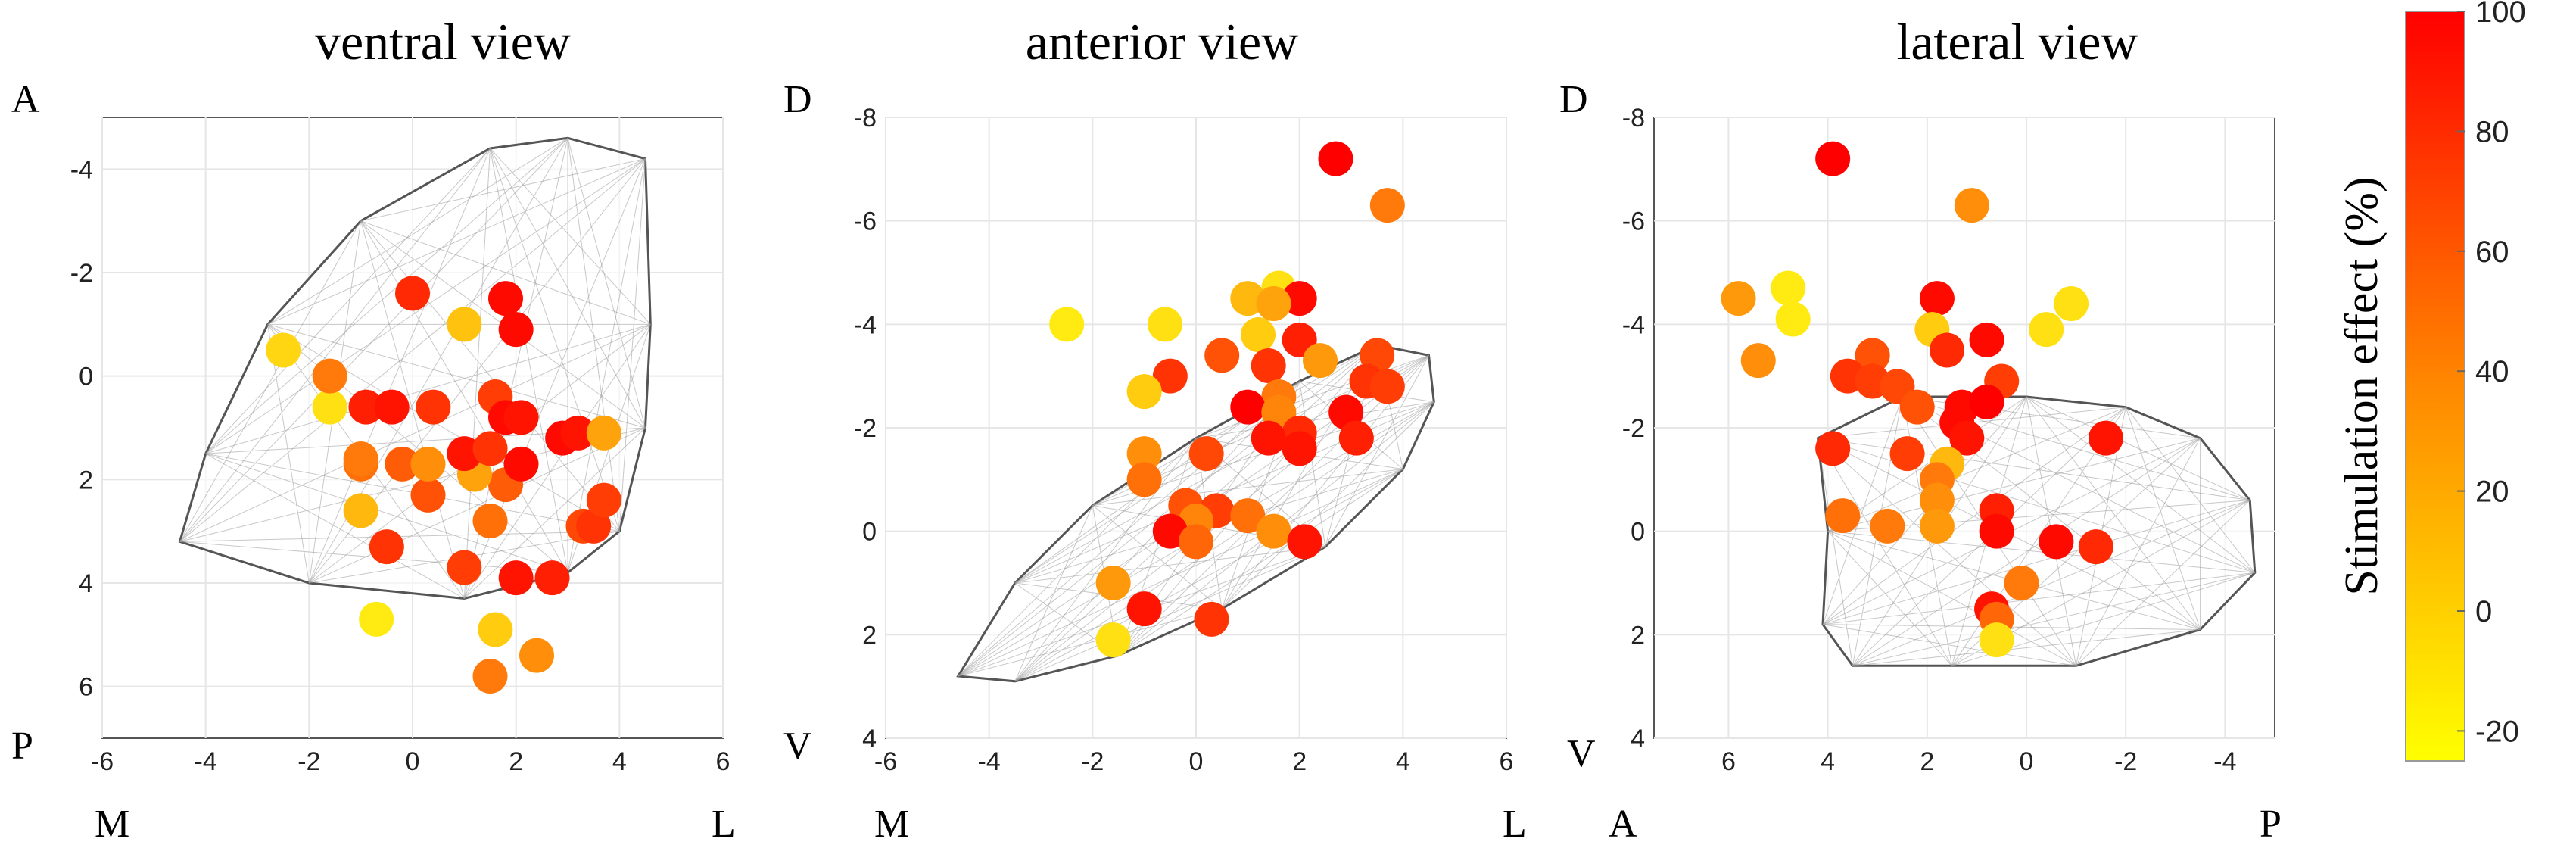 This screenshot has width=2576, height=848. I want to click on x-axis-right-label: L, so click(724, 824).